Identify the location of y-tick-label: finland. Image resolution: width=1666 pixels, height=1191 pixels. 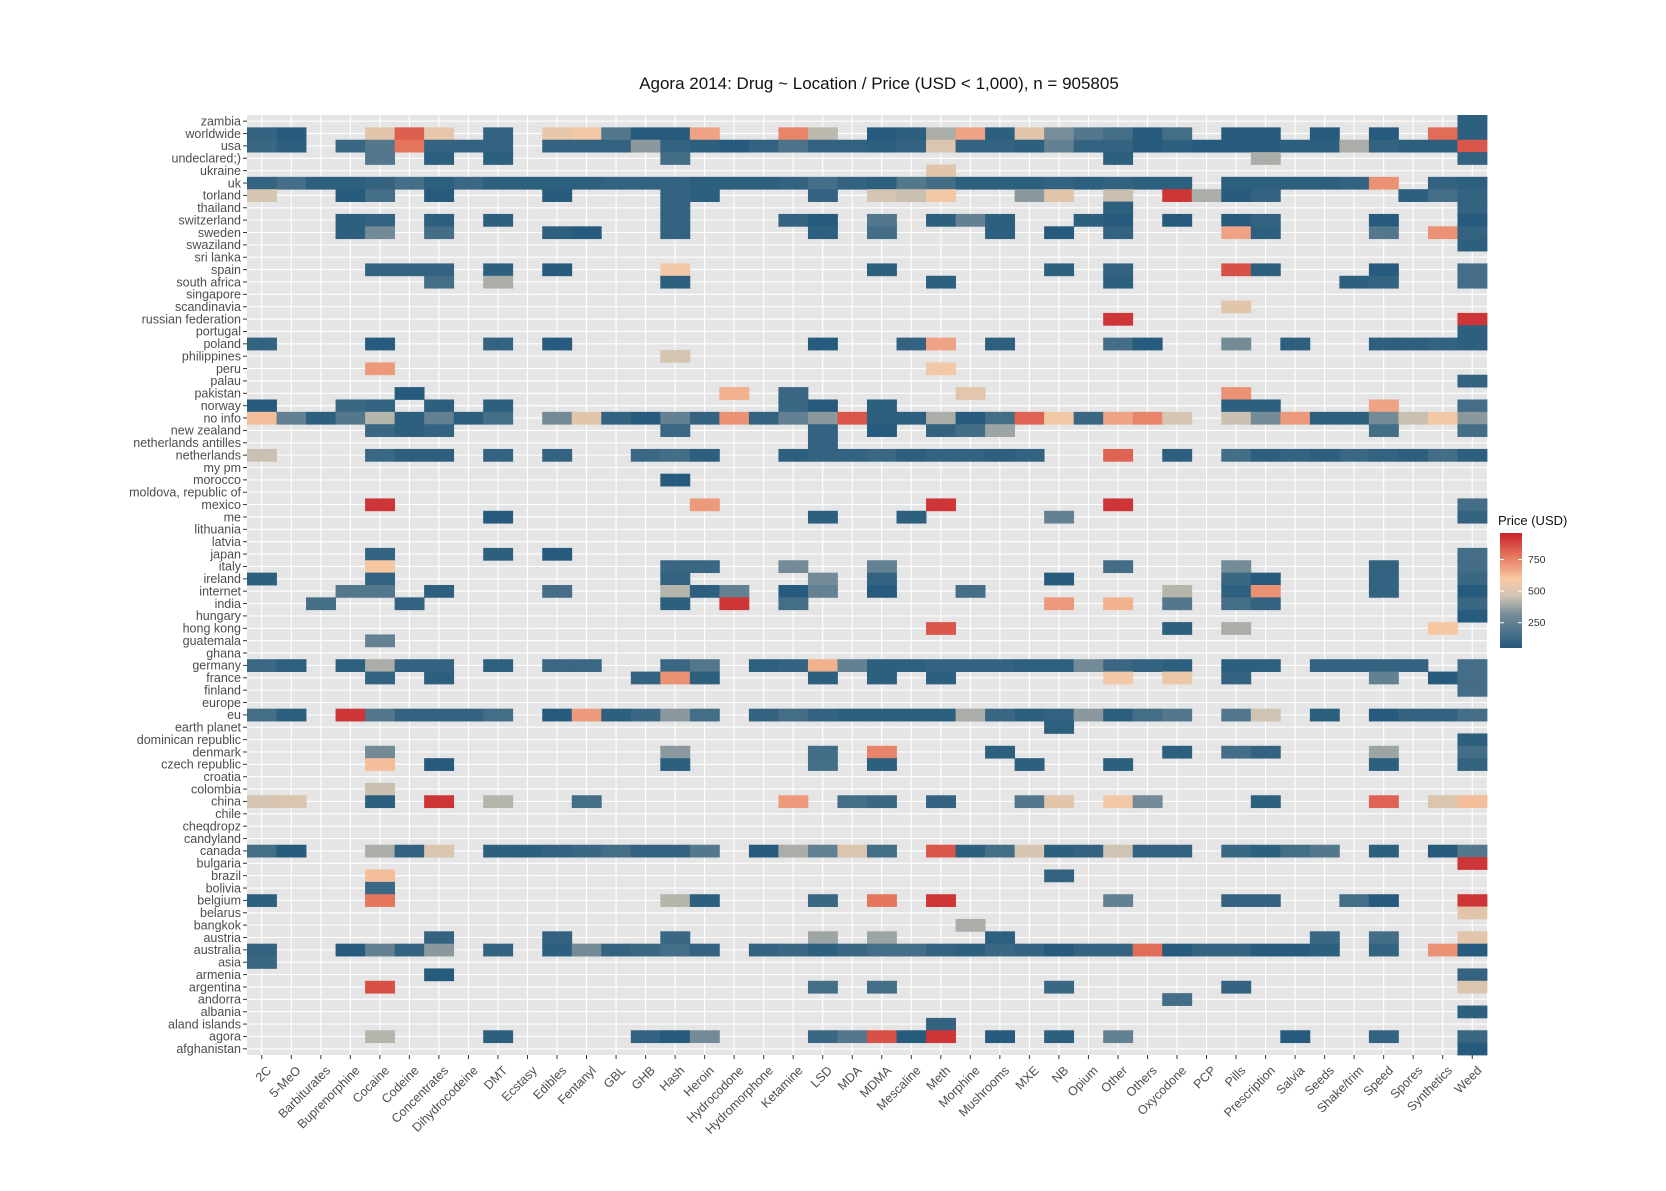
(222, 690).